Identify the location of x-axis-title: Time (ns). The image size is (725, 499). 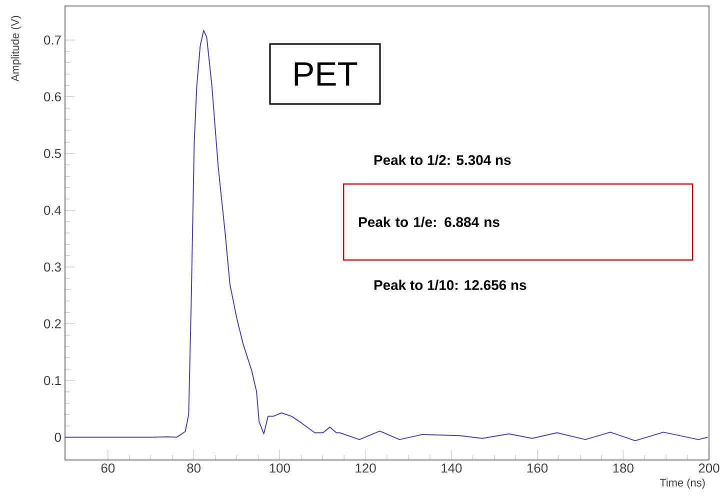
(682, 483).